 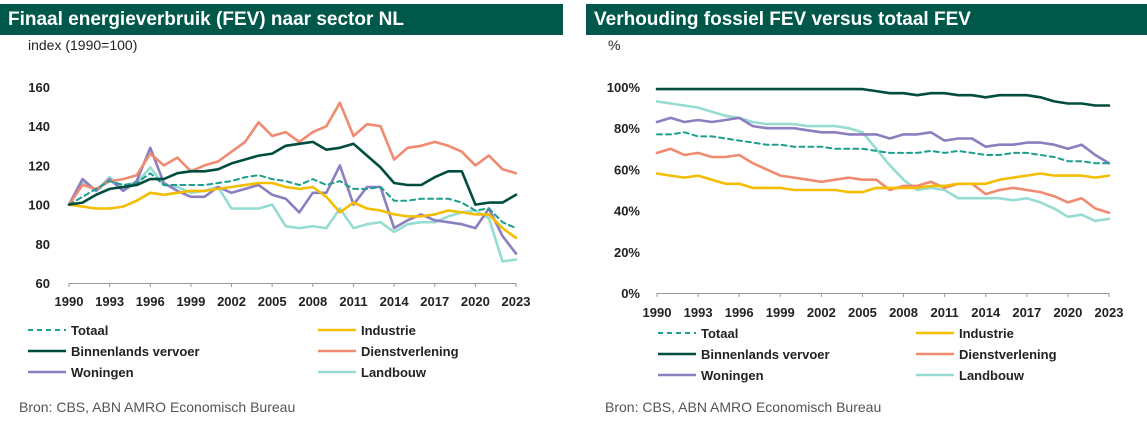 I want to click on y-tick-label: 40%, so click(x=627, y=211).